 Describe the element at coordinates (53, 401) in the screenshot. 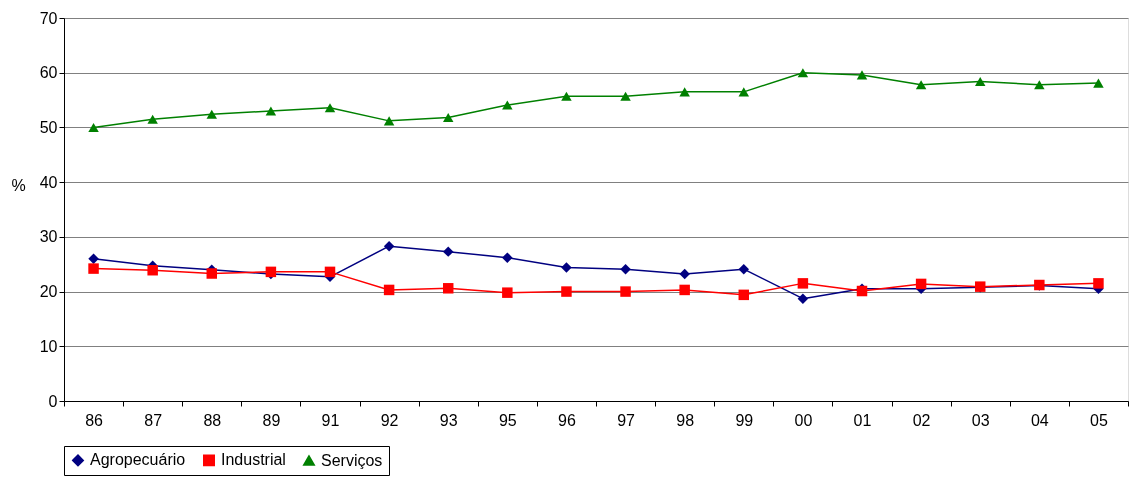

I see `y-tick-label: 0` at that location.